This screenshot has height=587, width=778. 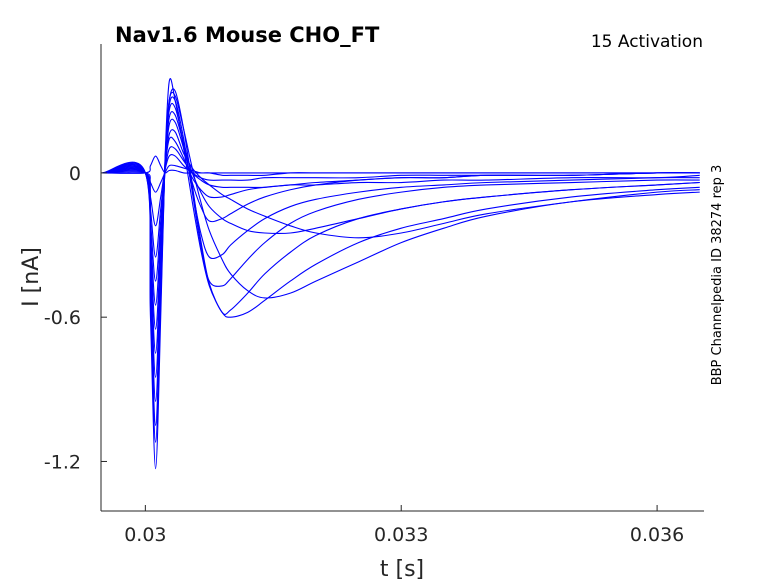 I want to click on y-tick-label: -0.6, so click(x=62, y=318).